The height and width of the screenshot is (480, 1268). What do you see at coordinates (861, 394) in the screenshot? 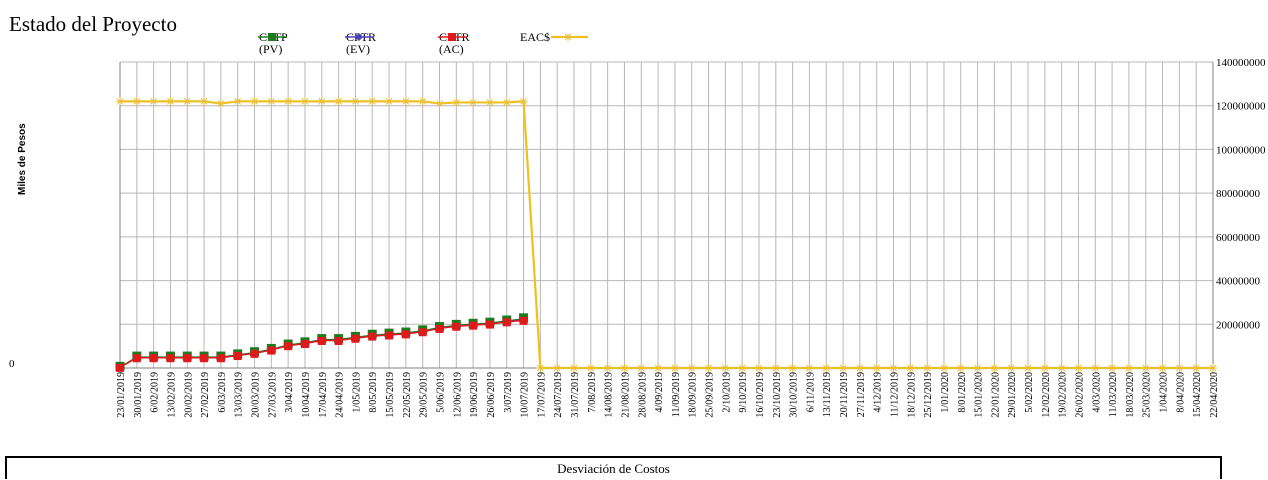
I see `x-tick-label: 27/11/2019` at bounding box center [861, 394].